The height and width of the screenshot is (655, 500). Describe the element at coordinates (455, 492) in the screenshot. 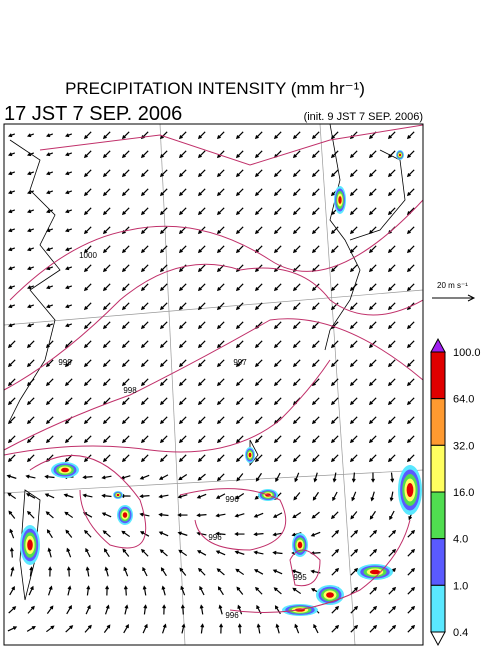

I see `colorbar: 100.0 64.0 32.0 16.0 4.0 1.0 0.4` at that location.